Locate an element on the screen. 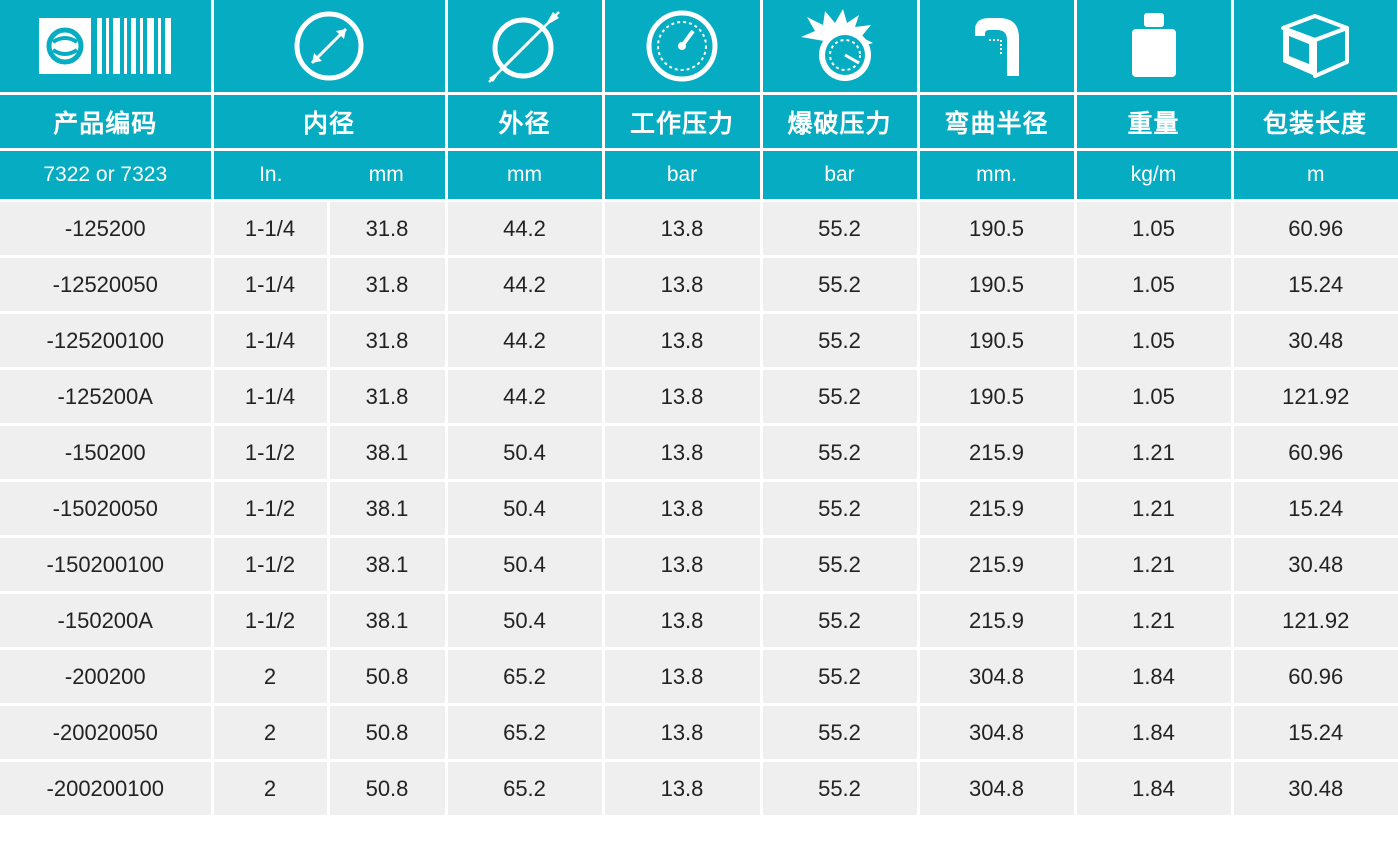 This screenshot has height=865, width=1398. cell-code: -15020050 is located at coordinates (107, 509).